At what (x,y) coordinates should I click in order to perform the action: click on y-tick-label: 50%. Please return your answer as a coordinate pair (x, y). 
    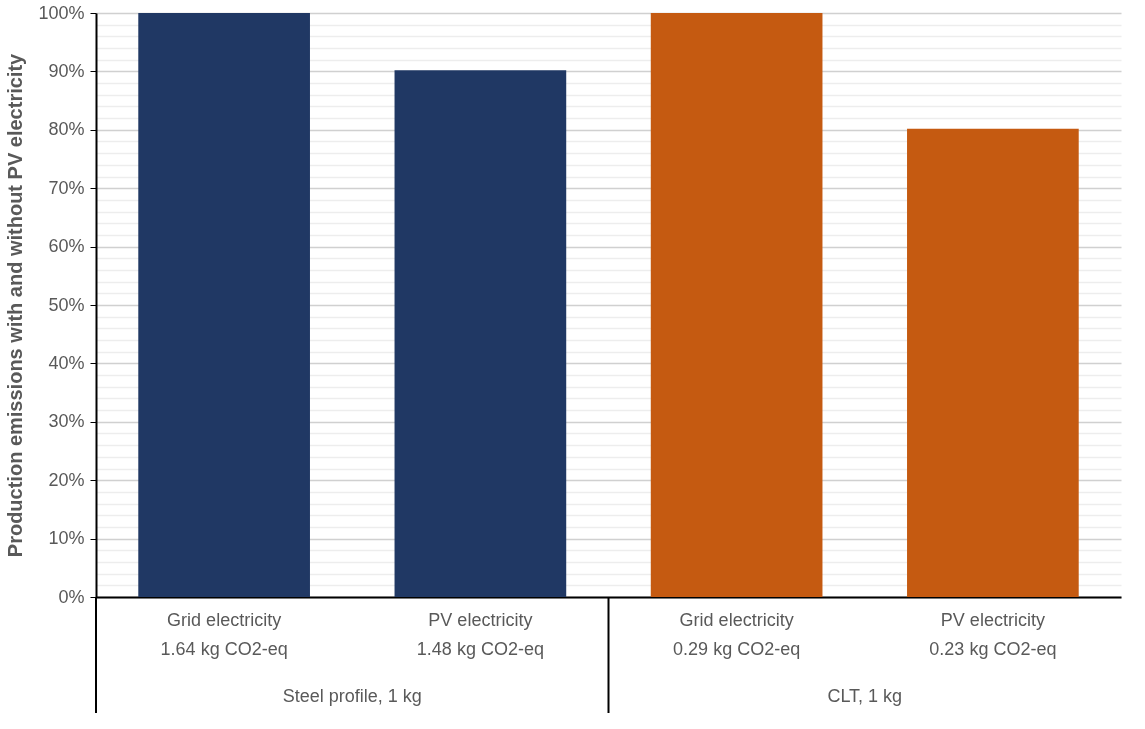
    Looking at the image, I should click on (66, 304).